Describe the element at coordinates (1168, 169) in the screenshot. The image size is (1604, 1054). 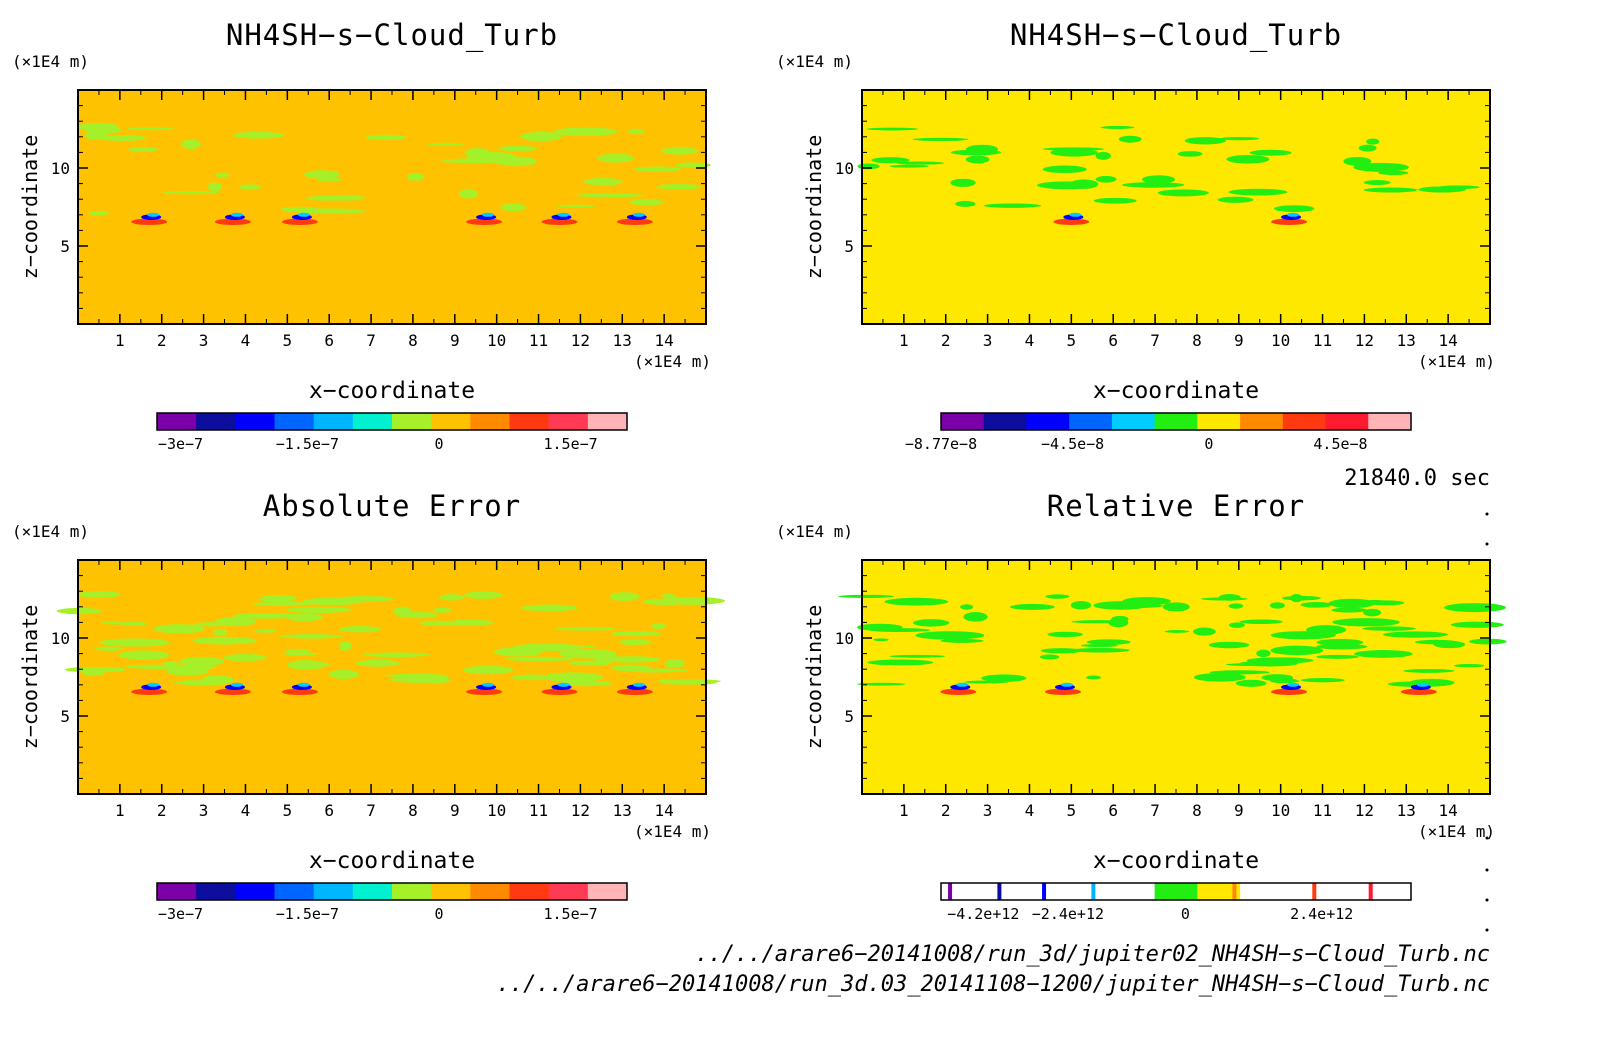
I see `cloud-band-regions` at that location.